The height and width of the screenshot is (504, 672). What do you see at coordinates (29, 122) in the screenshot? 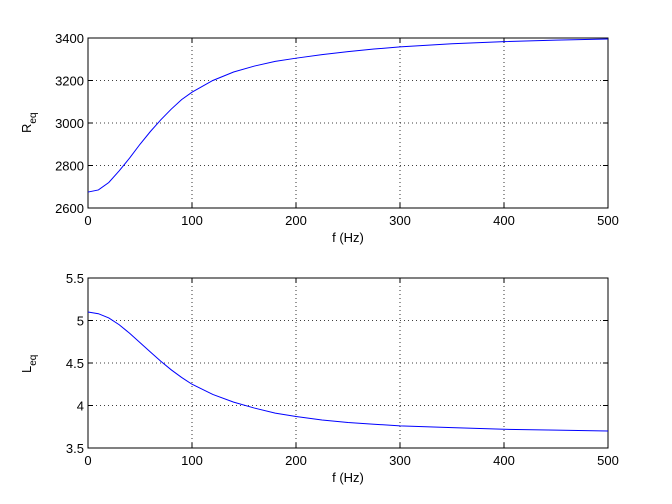
I see `y-axis-label: Req` at bounding box center [29, 122].